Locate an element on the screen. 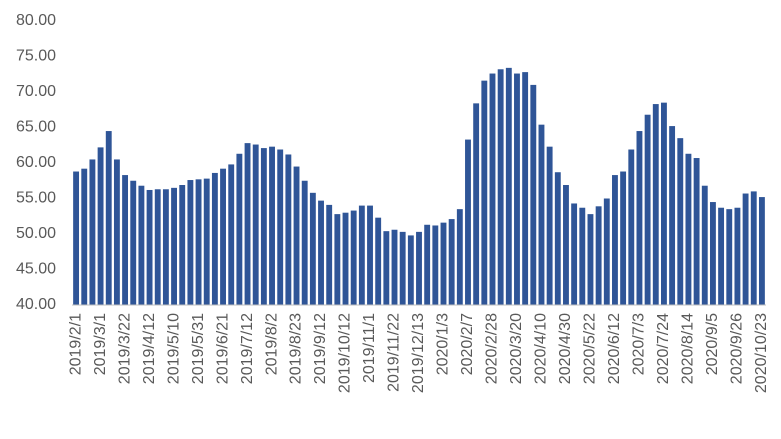  y-tick-label: 65.00 is located at coordinates (36, 127).